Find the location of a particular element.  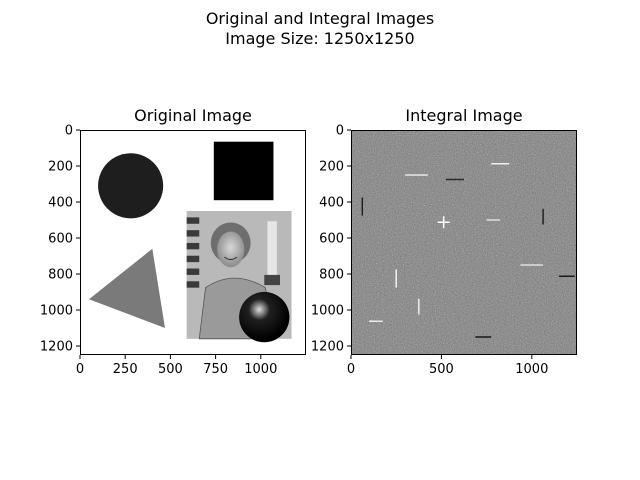

xtick-label-original-4: 1000 is located at coordinates (260, 369).